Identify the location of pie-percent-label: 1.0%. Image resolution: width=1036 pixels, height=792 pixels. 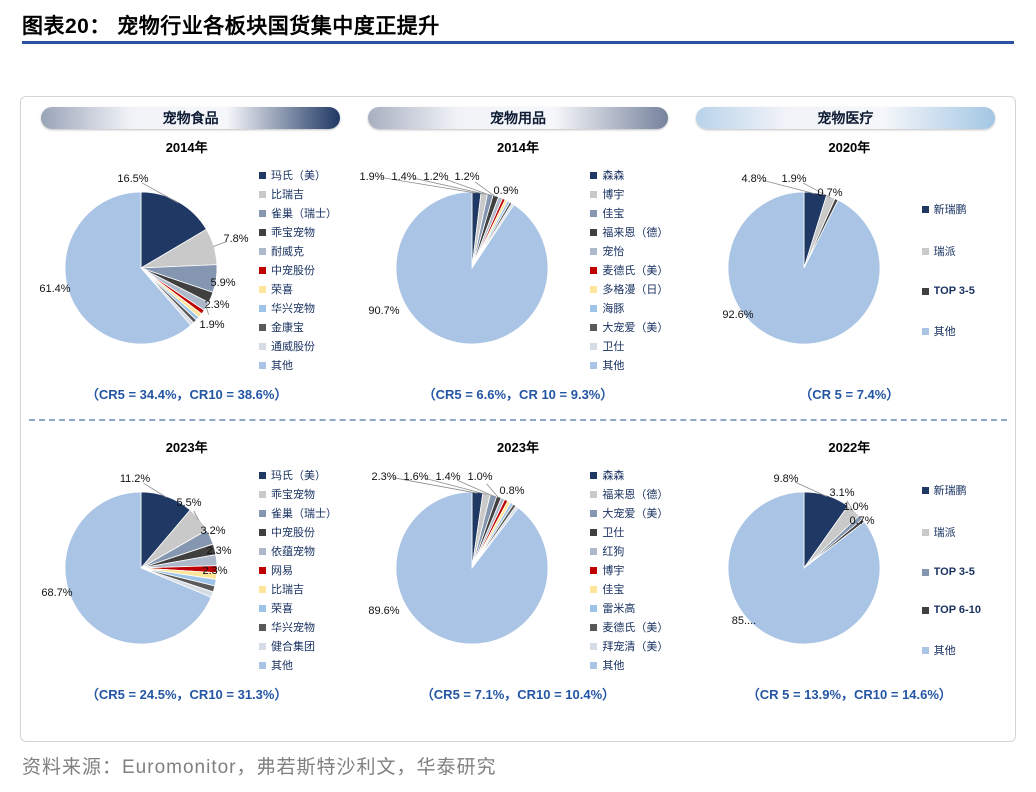
(855, 507).